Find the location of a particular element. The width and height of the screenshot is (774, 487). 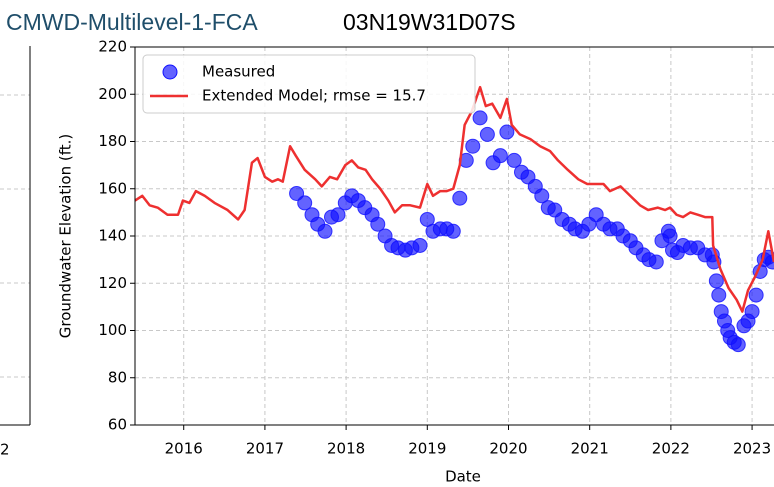

legend-marker is located at coordinates (170, 72).